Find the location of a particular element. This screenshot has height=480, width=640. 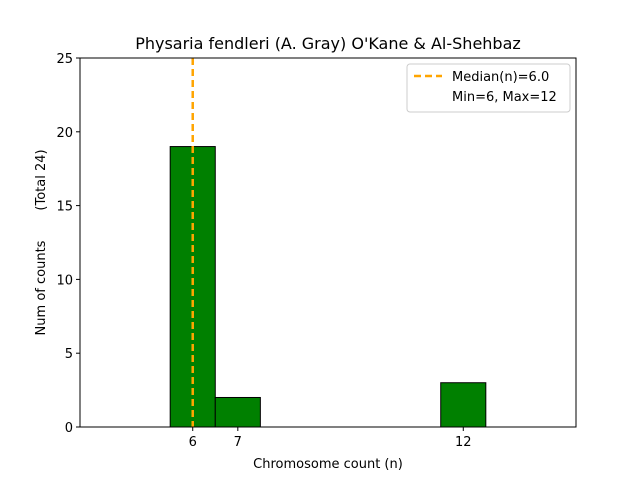

y-tick-label-3: 15 is located at coordinates (64, 207).